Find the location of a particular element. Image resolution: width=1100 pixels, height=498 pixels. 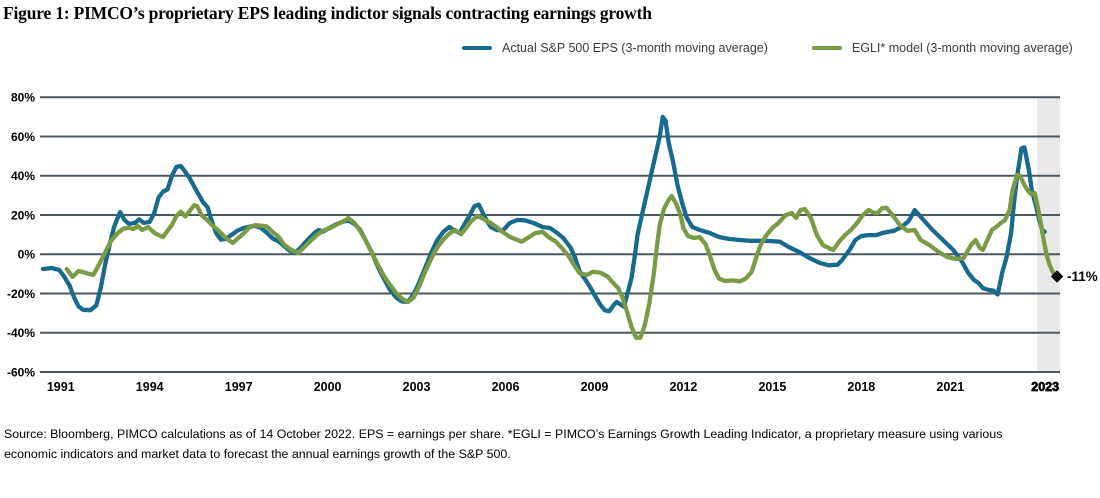

y-axis-label-40%: 40% is located at coordinates (23, 176).